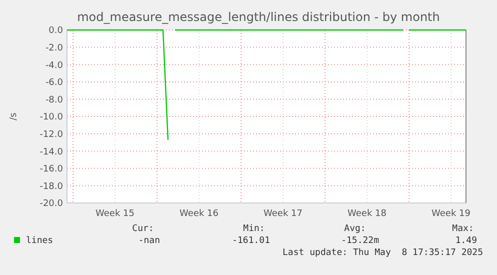  Describe the element at coordinates (382, 253) in the screenshot. I see `text: Last update: Thu May 8 17:35:17 2025` at that location.